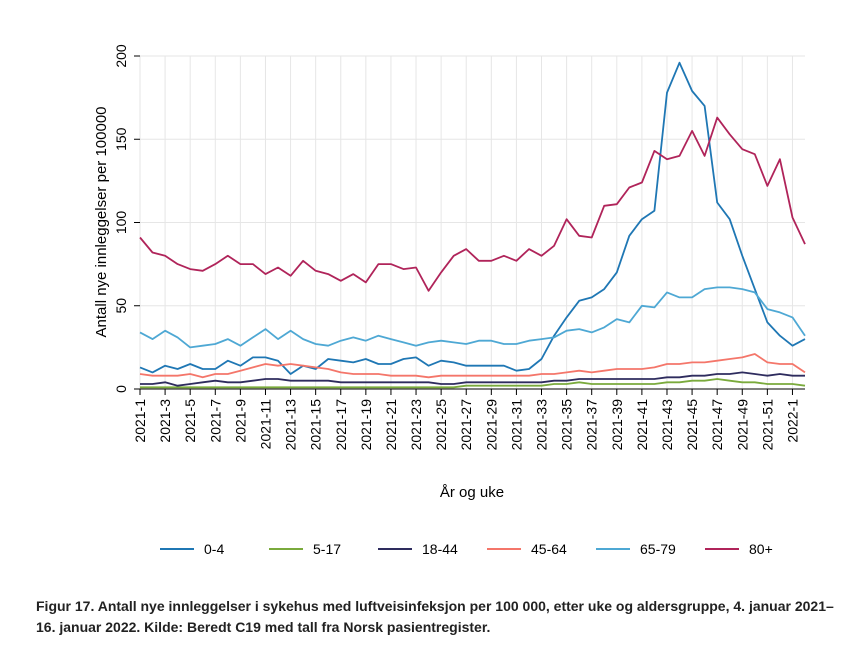 Image resolution: width=854 pixels, height=651 pixels. Describe the element at coordinates (767, 425) in the screenshot. I see `x-tick-label: 2021-51` at that location.